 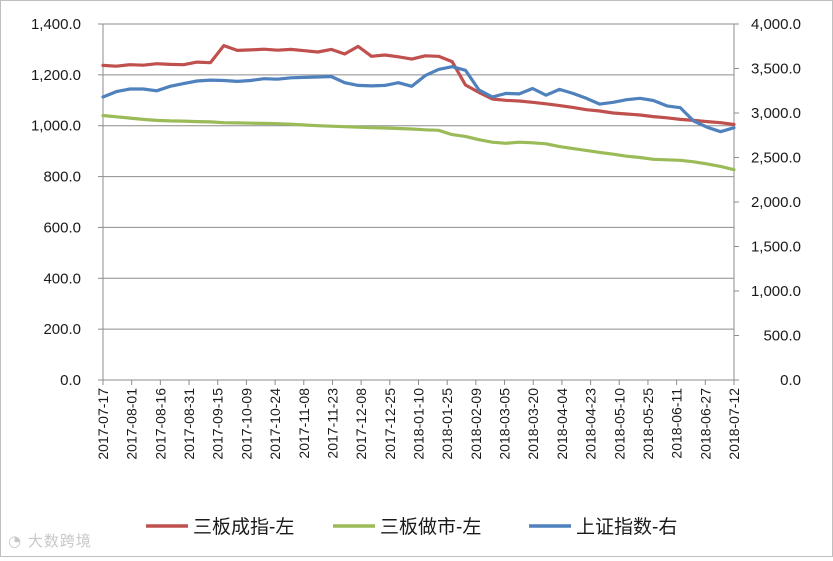 I want to click on x-tick-label: 2017-09-15, so click(x=218, y=424).